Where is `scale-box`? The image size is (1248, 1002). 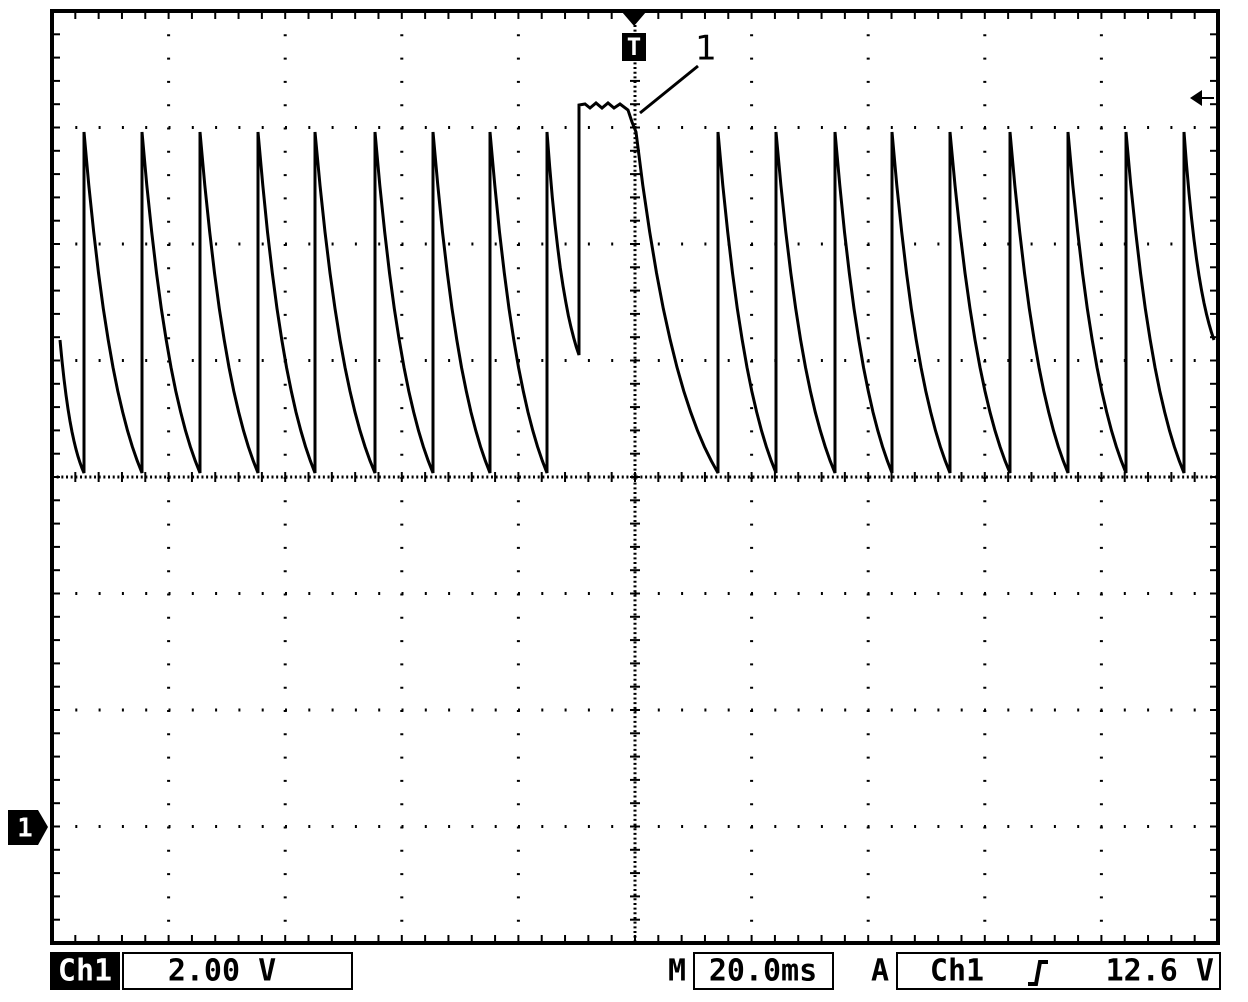 scale-box is located at coordinates (237, 971).